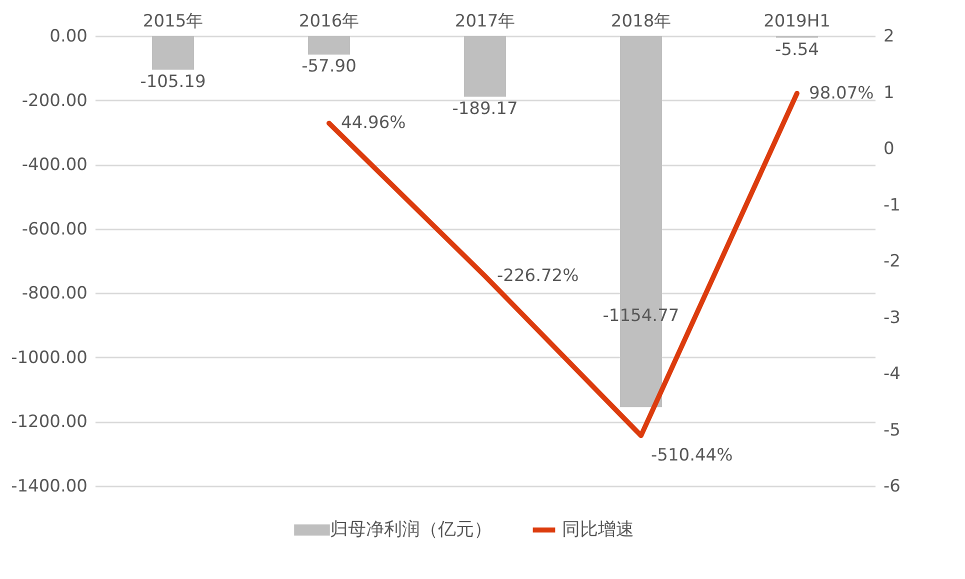  I want to click on y-tick-label: -1000.00, so click(49, 358).